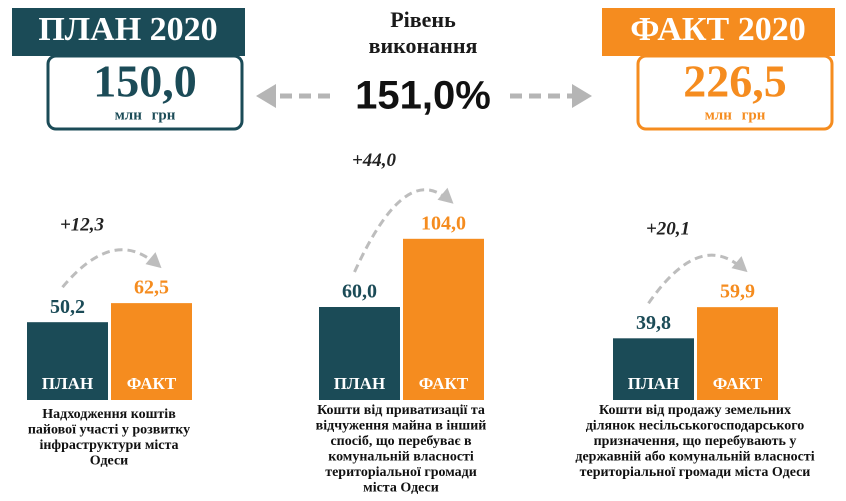 The image size is (846, 501). Describe the element at coordinates (694, 457) in the screenshot. I see `caption: державній або комунальній власності` at that location.